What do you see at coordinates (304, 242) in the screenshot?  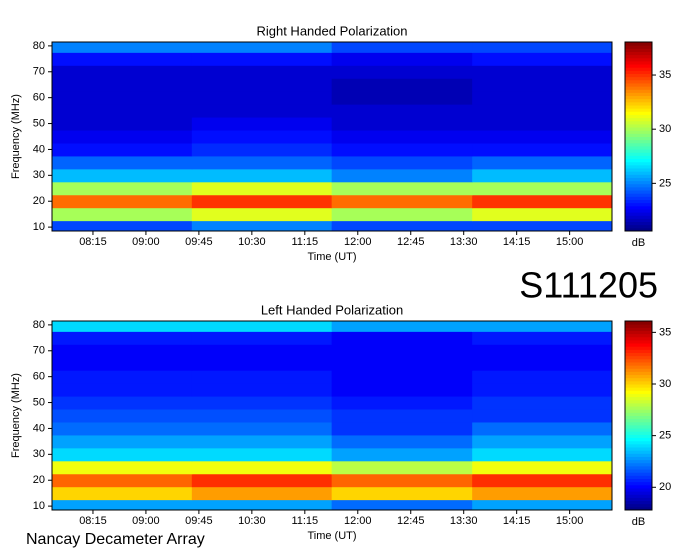 I see `x-tick-label: 11:15` at bounding box center [304, 242].